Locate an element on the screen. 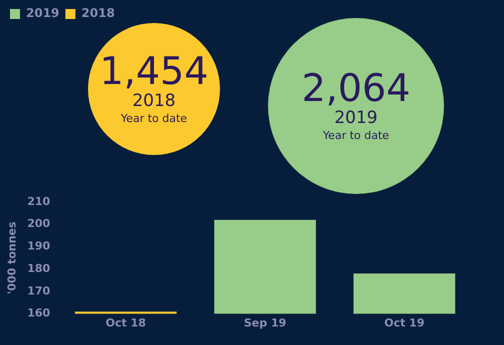 Image resolution: width=504 pixels, height=345 pixels. x-tick-label: Oct 19 is located at coordinates (404, 323).